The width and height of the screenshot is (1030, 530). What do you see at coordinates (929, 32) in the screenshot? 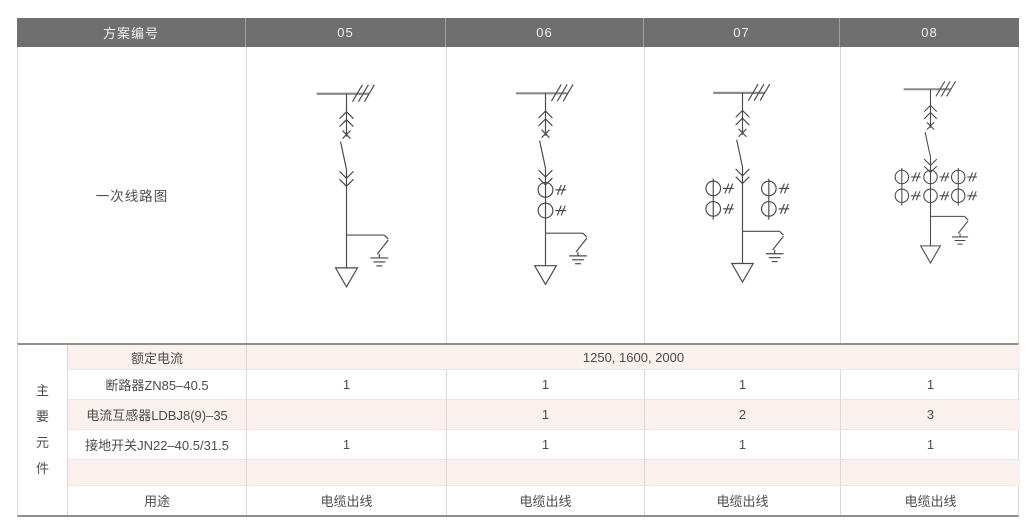
I see `header-scheme-08: 08` at bounding box center [929, 32].